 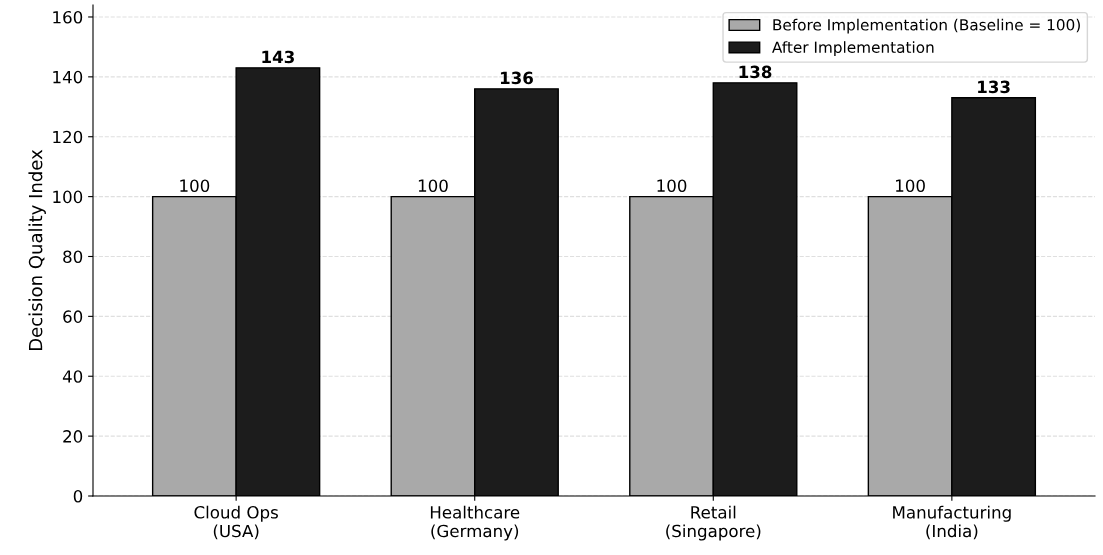 What do you see at coordinates (73, 316) in the screenshot?
I see `y-tick-label: 60` at bounding box center [73, 316].